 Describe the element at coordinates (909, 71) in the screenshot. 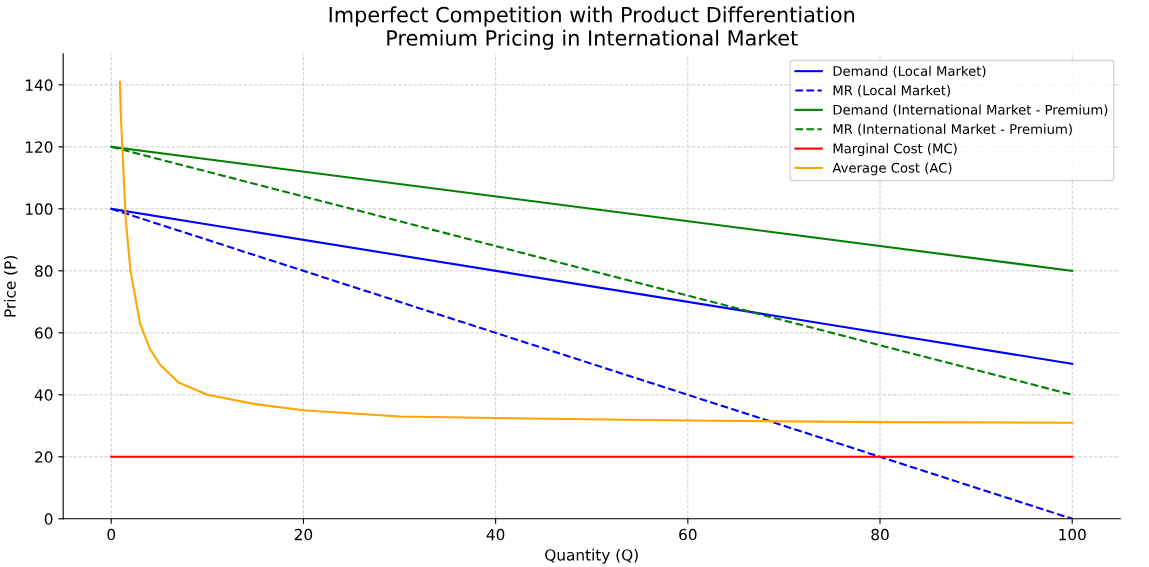

I see `legend-label: Demand (Local Market)` at that location.